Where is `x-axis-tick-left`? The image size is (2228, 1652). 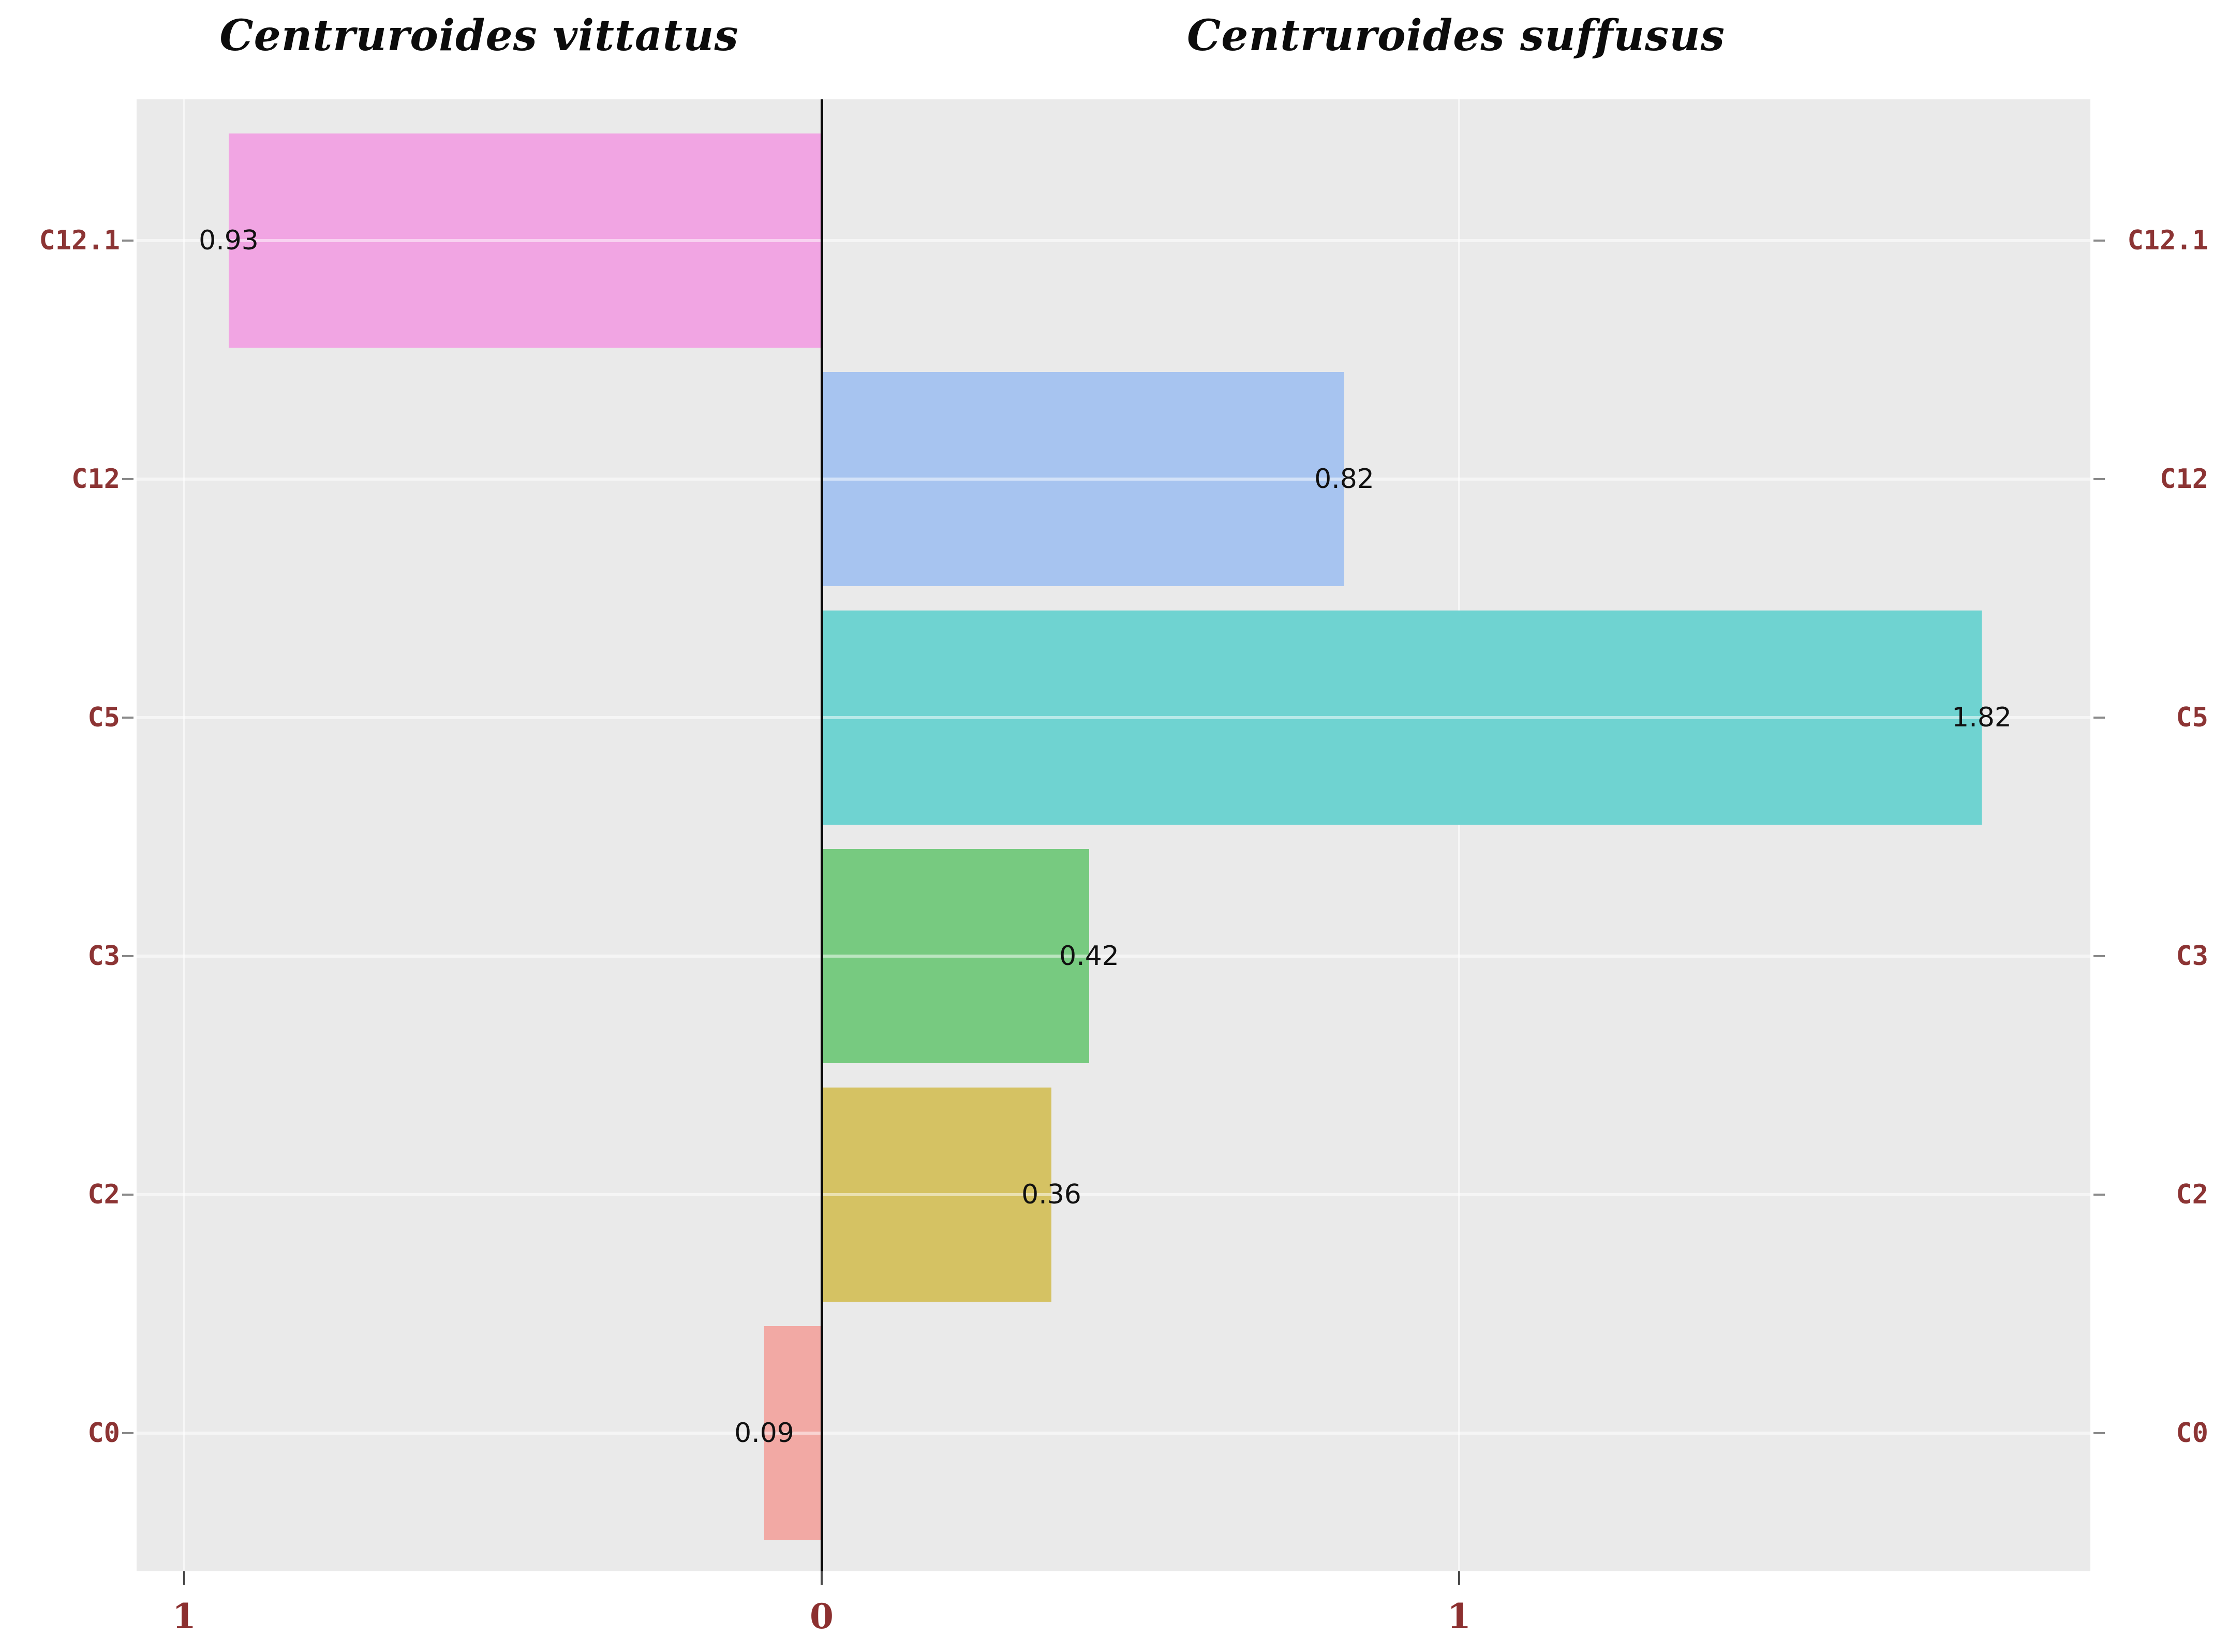
x-axis-tick-left is located at coordinates (184, 1578).